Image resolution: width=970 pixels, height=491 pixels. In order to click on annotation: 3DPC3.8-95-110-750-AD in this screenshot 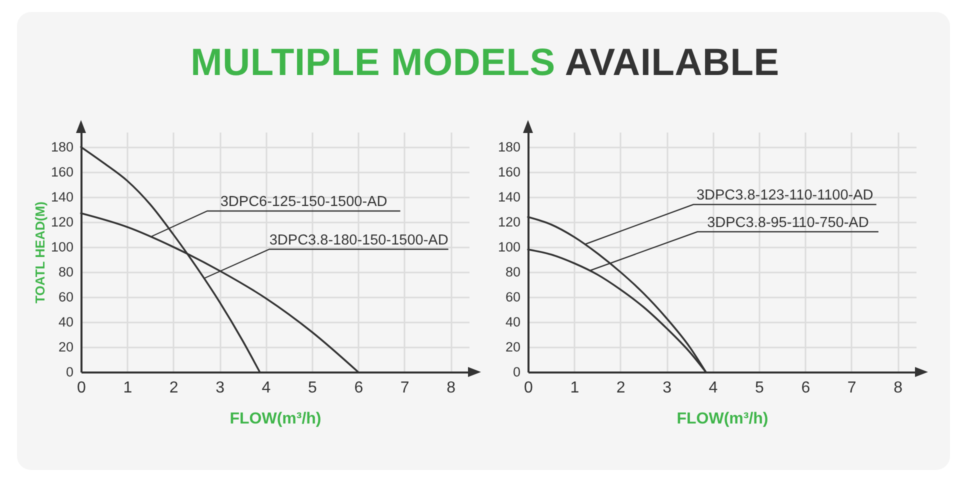, I will do `click(788, 222)`.